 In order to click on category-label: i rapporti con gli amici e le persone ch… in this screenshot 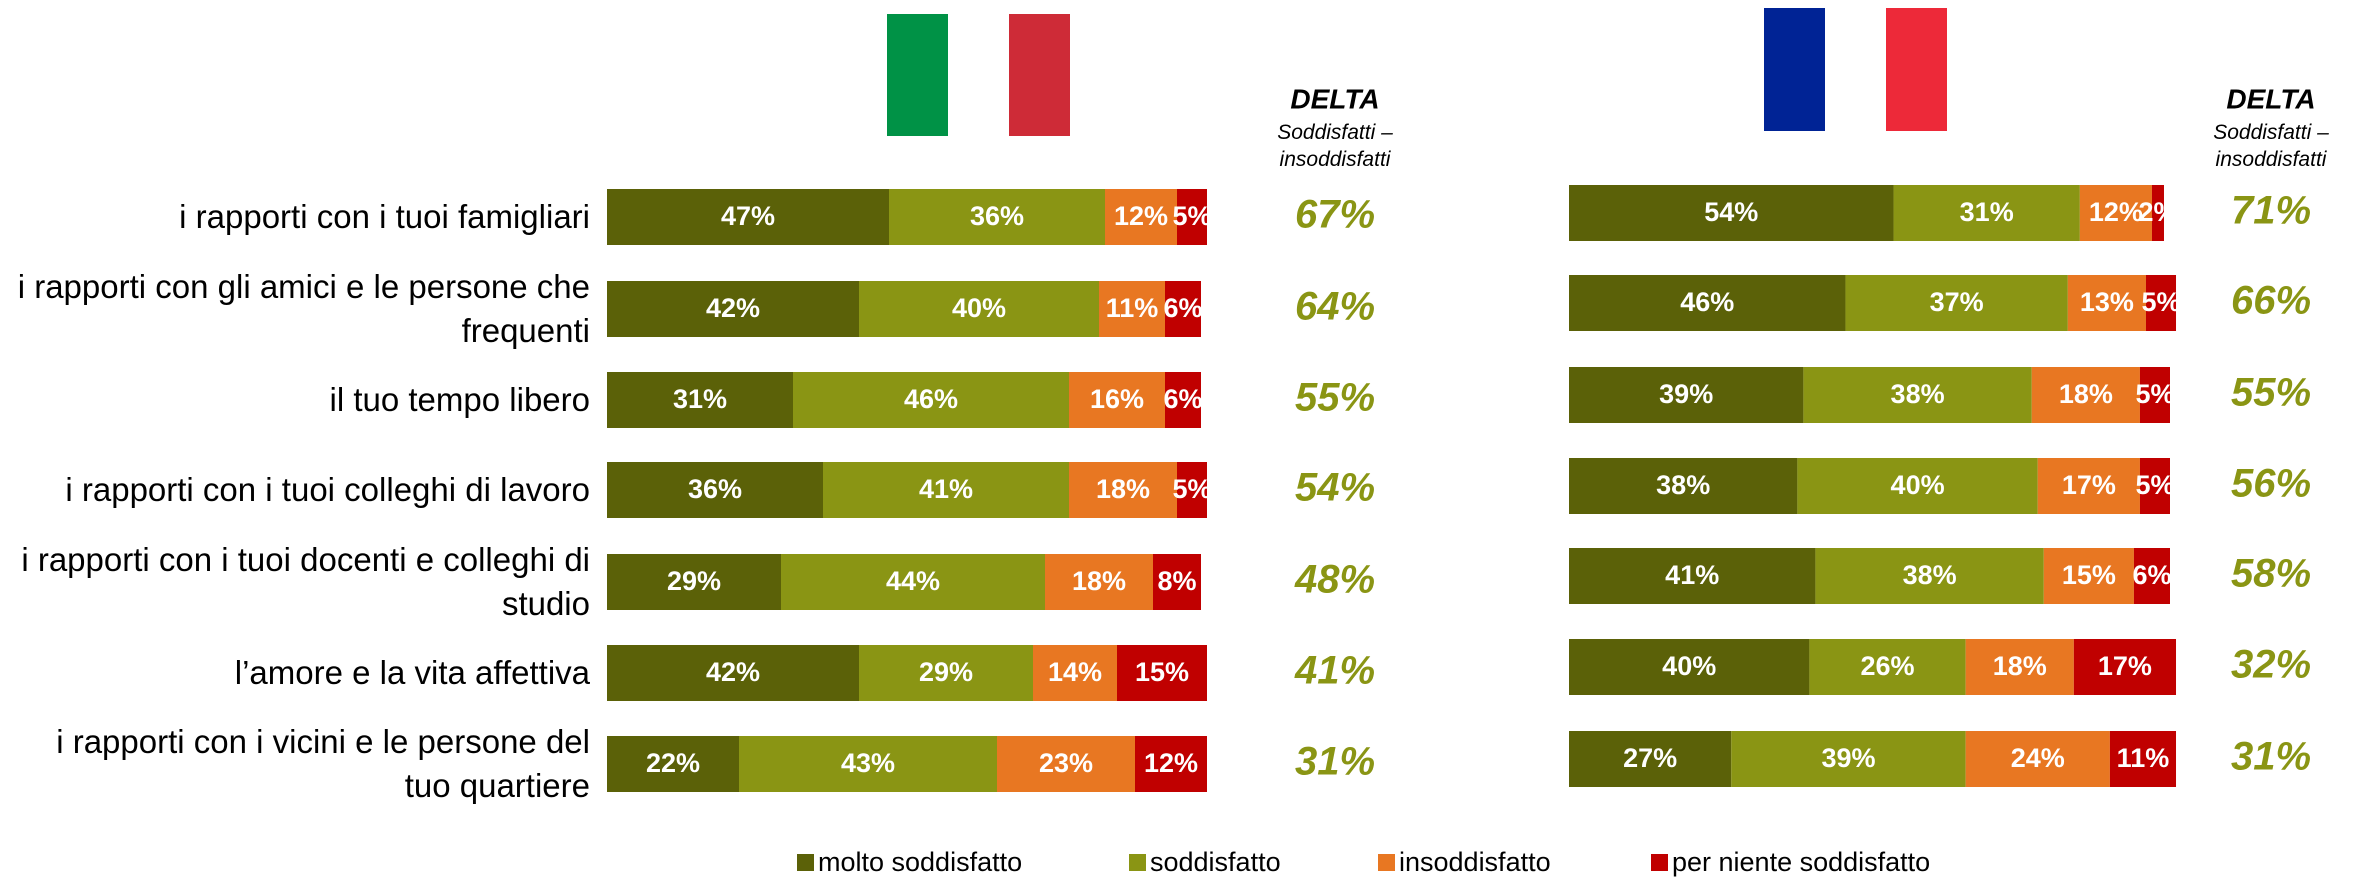, I will do `click(303, 308)`.